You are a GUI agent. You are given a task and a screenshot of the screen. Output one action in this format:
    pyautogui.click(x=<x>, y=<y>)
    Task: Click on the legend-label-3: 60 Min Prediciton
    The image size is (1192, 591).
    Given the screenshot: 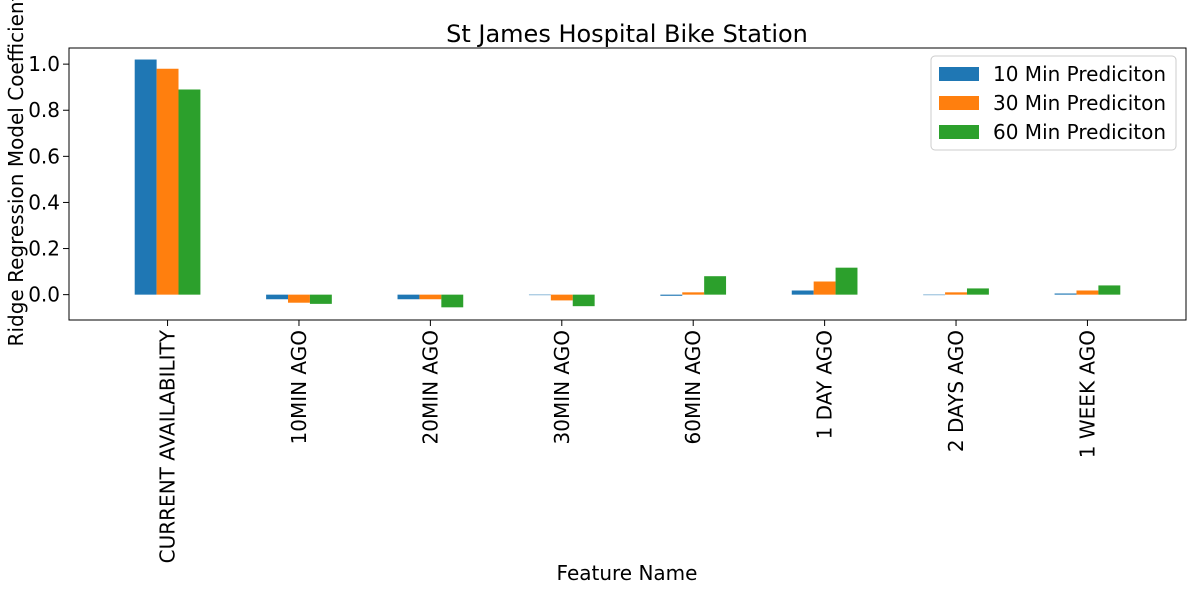 What is the action you would take?
    pyautogui.click(x=1079, y=132)
    